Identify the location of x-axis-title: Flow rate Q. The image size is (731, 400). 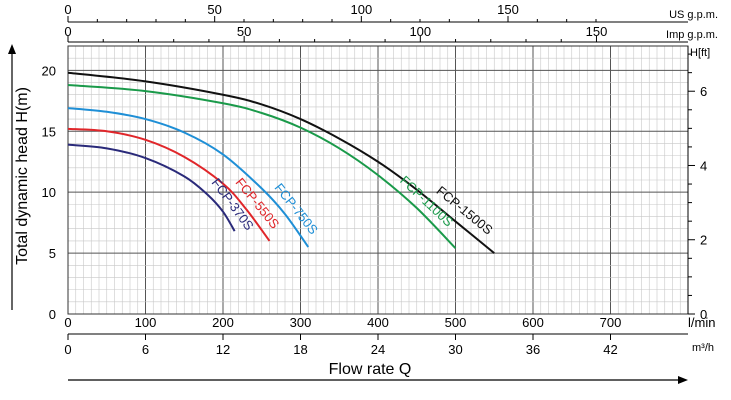
(370, 369).